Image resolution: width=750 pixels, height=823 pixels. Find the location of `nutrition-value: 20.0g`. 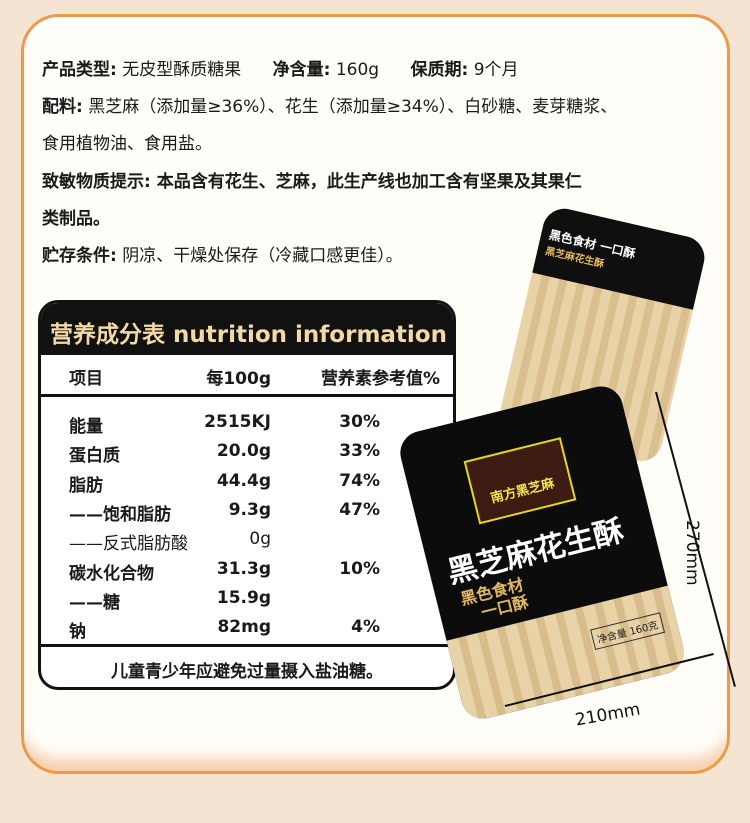

nutrition-value: 20.0g is located at coordinates (243, 451).